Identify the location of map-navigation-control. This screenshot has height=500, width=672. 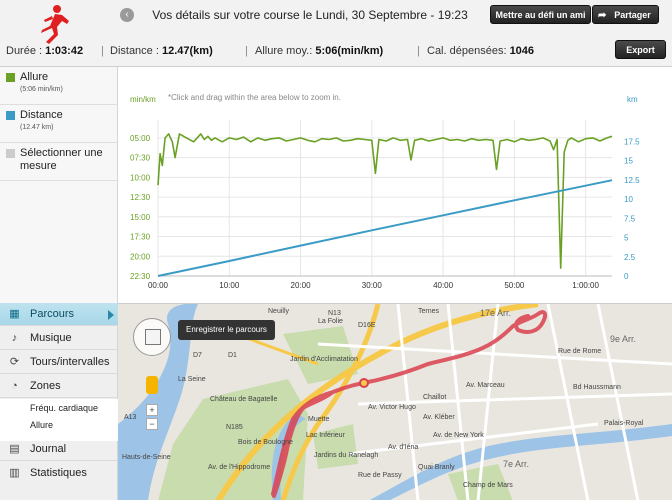
(152, 337).